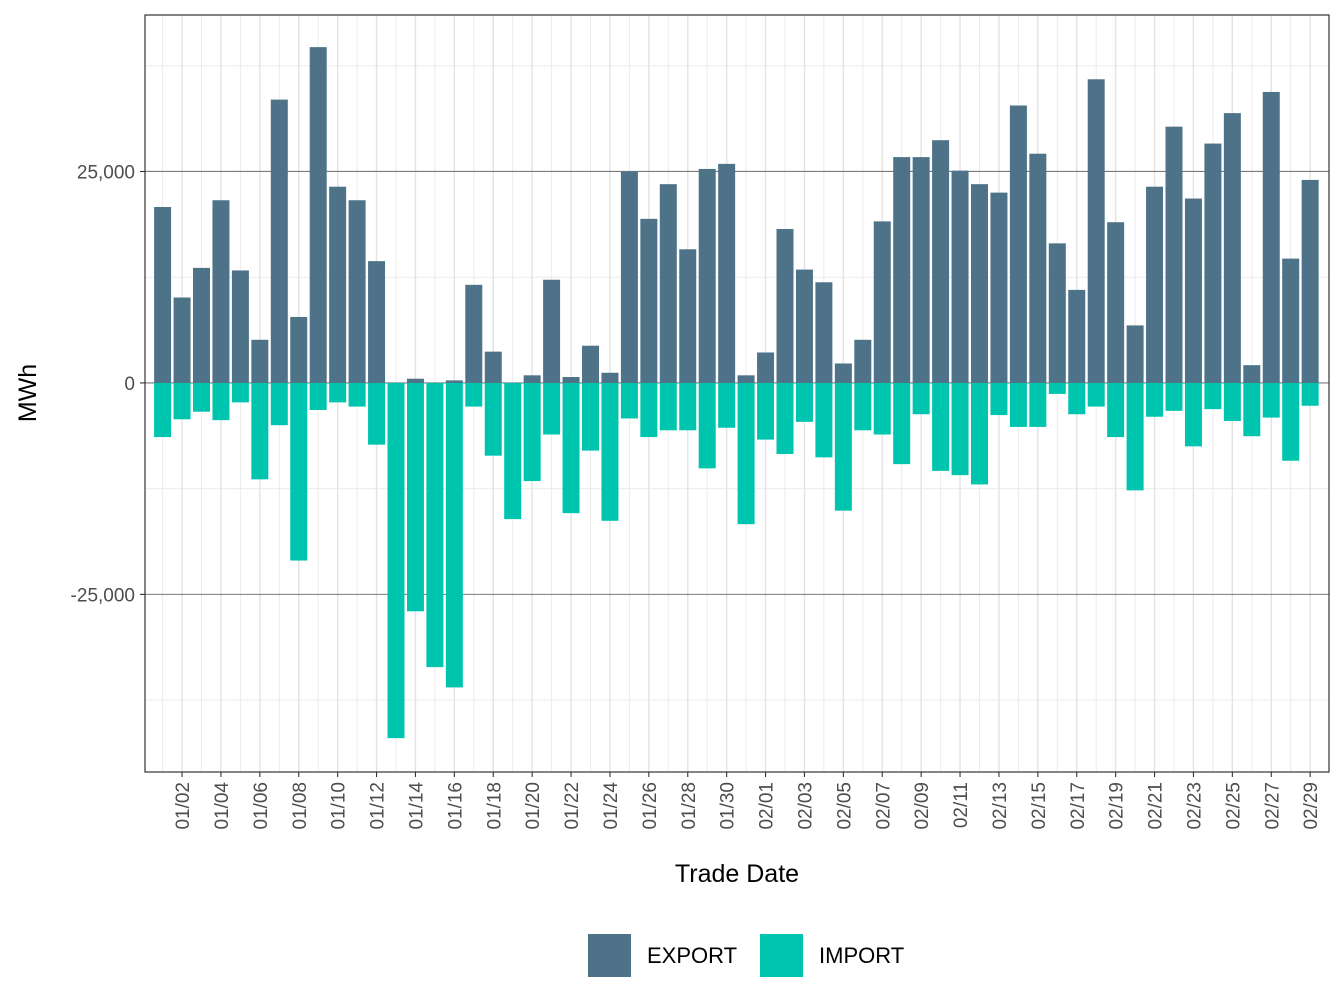  Describe the element at coordinates (455, 806) in the screenshot. I see `x-tick-label: 01/16` at that location.